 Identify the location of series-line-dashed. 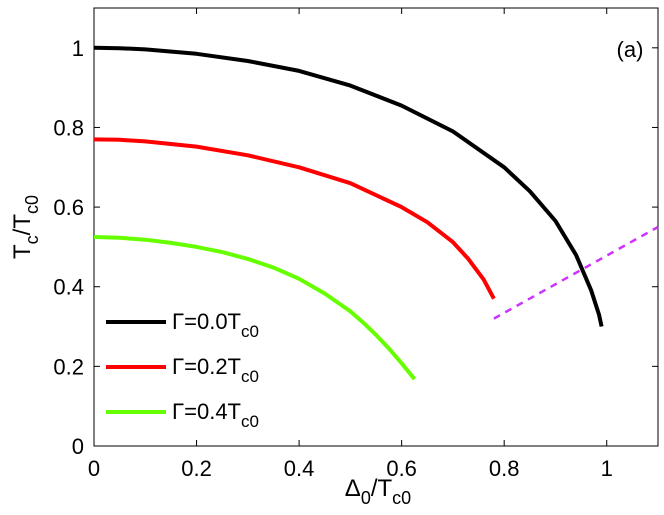
(576, 272).